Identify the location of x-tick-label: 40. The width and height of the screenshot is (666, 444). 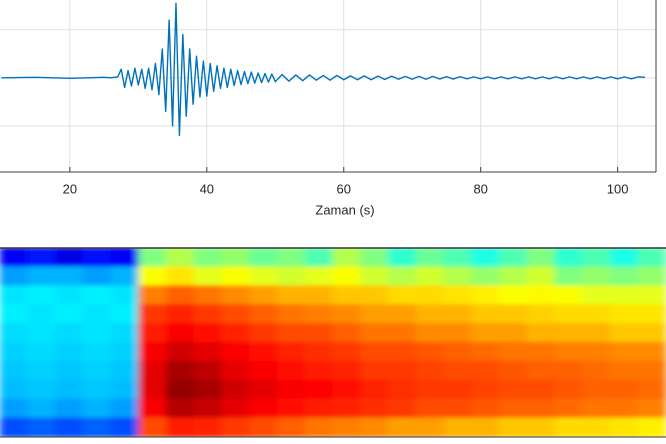
(207, 188).